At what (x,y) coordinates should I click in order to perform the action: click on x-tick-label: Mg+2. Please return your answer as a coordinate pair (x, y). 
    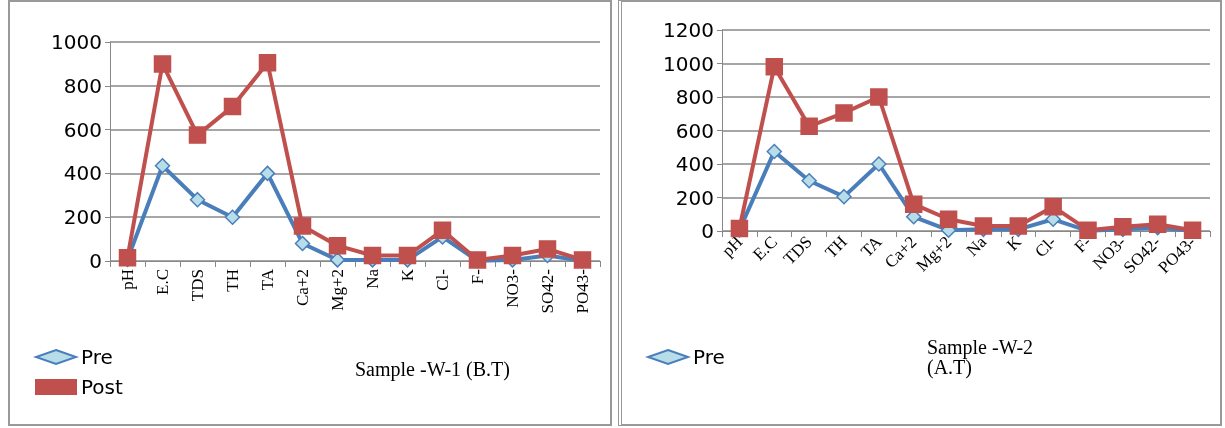
    Looking at the image, I should click on (337, 290).